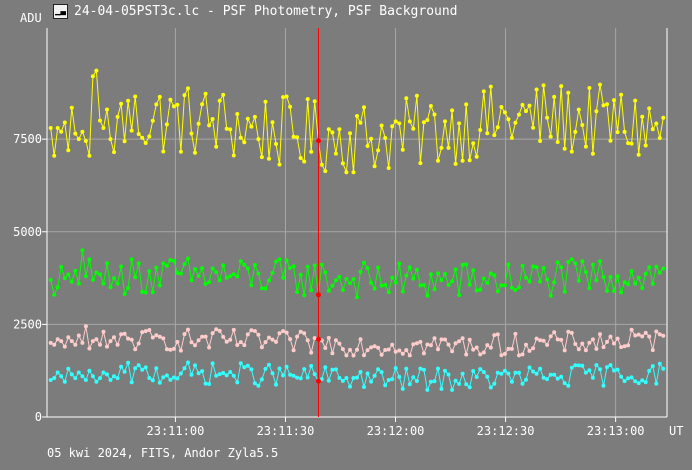 The height and width of the screenshot is (470, 692). What do you see at coordinates (60, 11) in the screenshot?
I see `light-curve-icon: ▁▃` at bounding box center [60, 11].